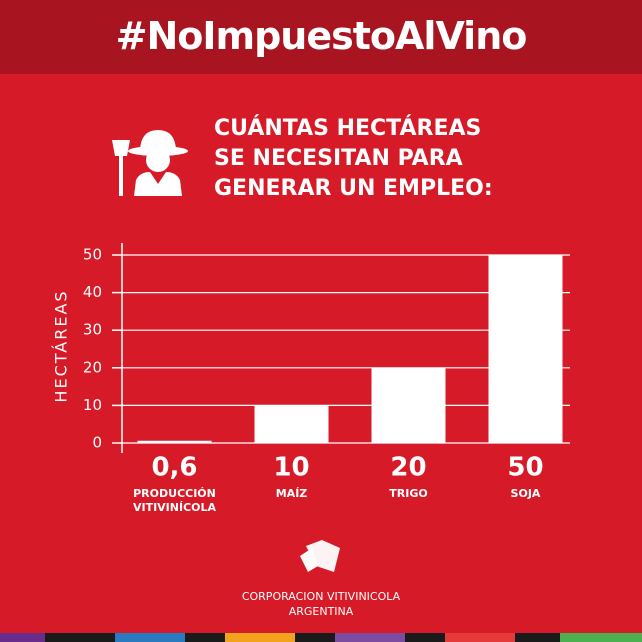 The width and height of the screenshot is (642, 642). I want to click on chart-title-line: GENERAR UN EMPLEO:, so click(353, 188).